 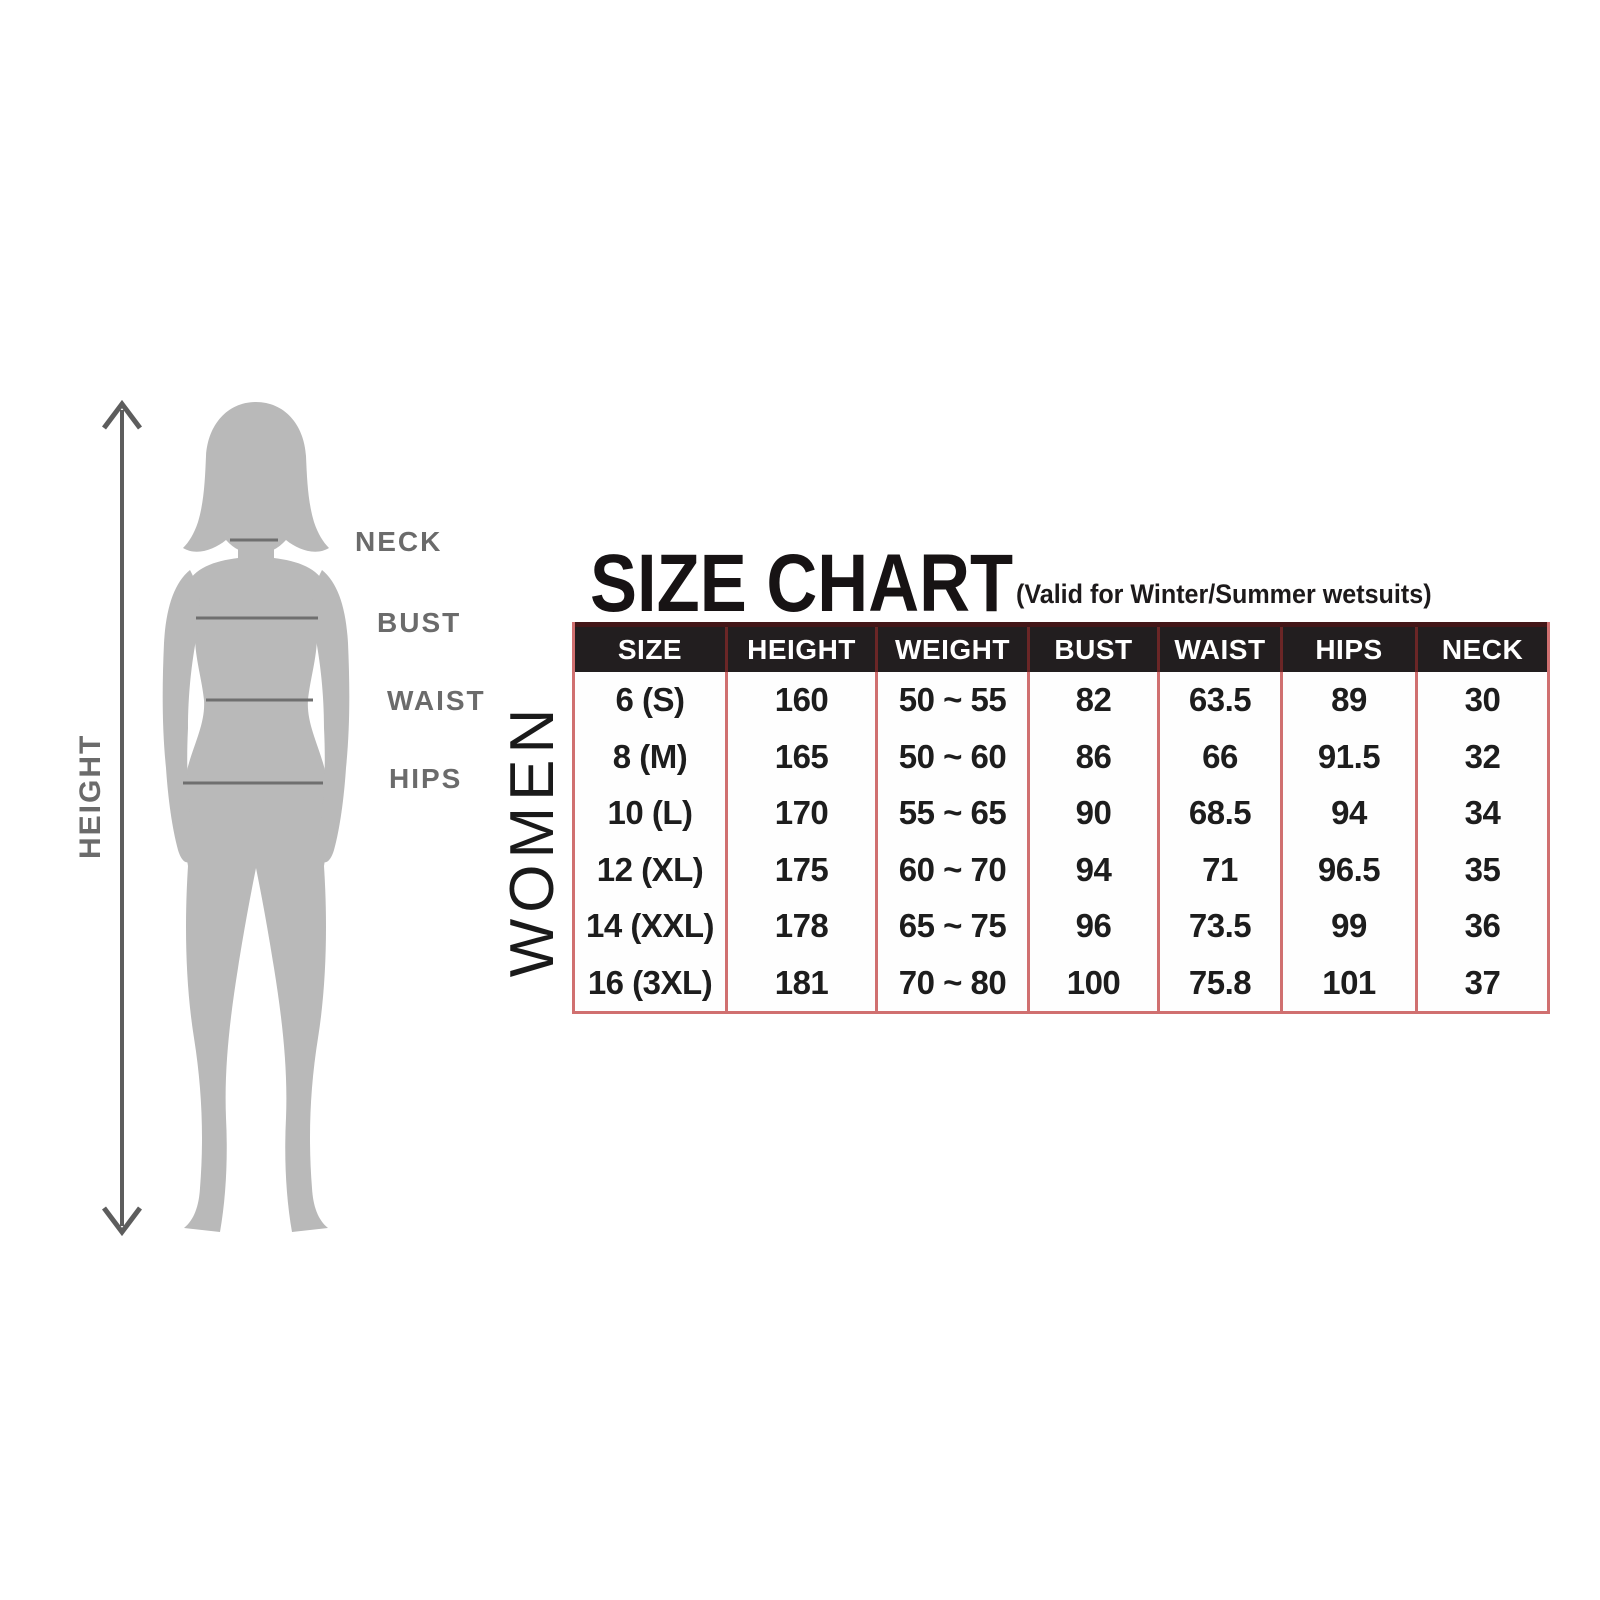 I want to click on page-title: SIZE CHART, so click(x=802, y=583).